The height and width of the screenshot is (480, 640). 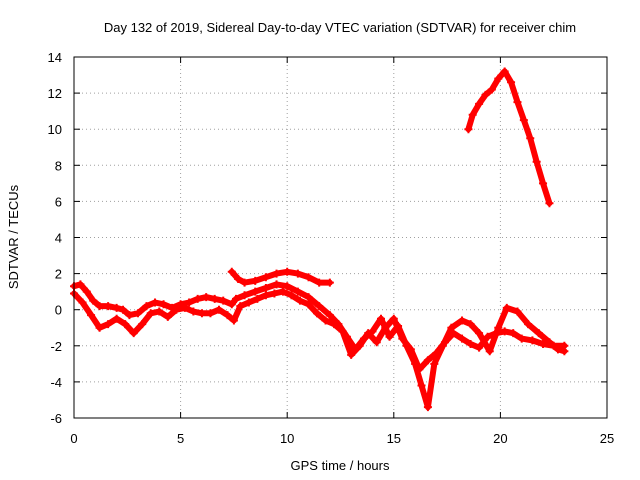 What do you see at coordinates (340, 465) in the screenshot?
I see `x-axis-label: GPS time / hours` at bounding box center [340, 465].